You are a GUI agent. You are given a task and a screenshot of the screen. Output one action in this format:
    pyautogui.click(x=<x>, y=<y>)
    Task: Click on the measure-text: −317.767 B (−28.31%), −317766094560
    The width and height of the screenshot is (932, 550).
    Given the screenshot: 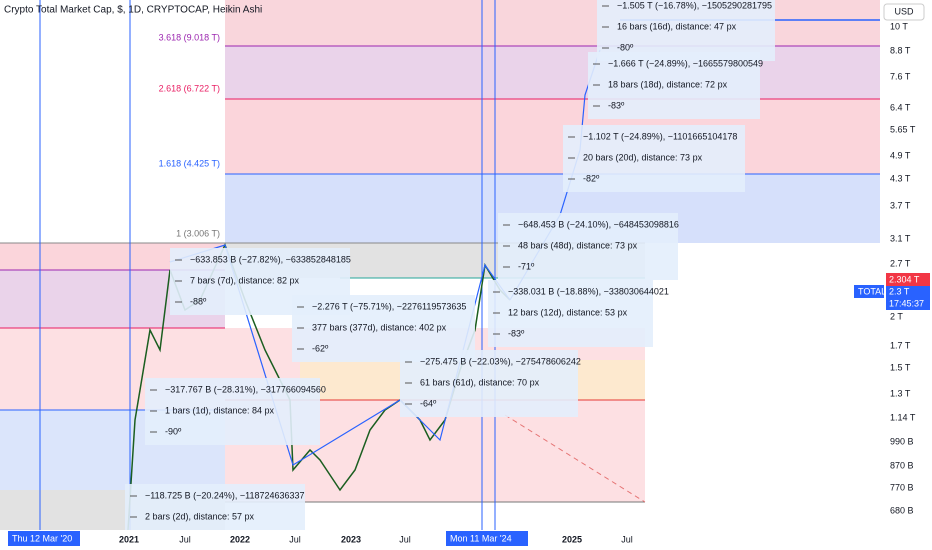 What is the action you would take?
    pyautogui.click(x=245, y=389)
    